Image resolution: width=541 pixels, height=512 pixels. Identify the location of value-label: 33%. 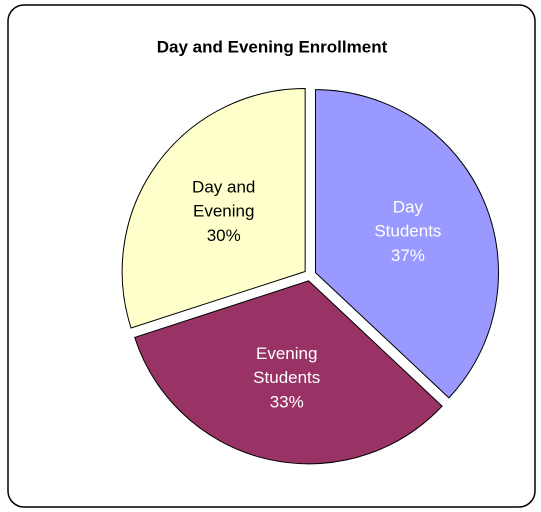
(287, 402).